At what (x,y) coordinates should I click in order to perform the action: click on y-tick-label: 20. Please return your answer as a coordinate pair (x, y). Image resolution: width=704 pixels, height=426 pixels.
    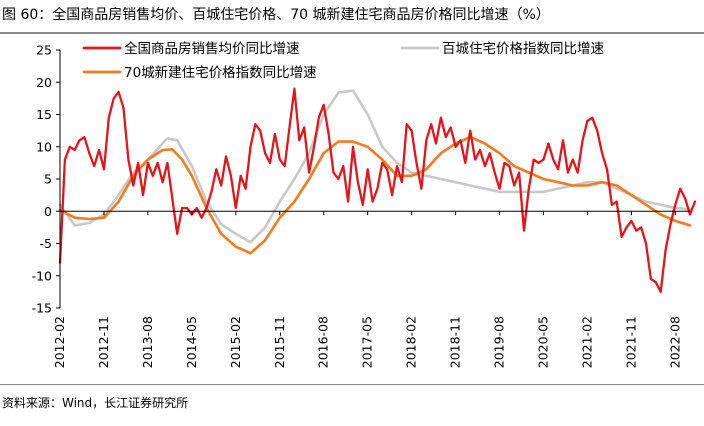
    Looking at the image, I should click on (44, 82).